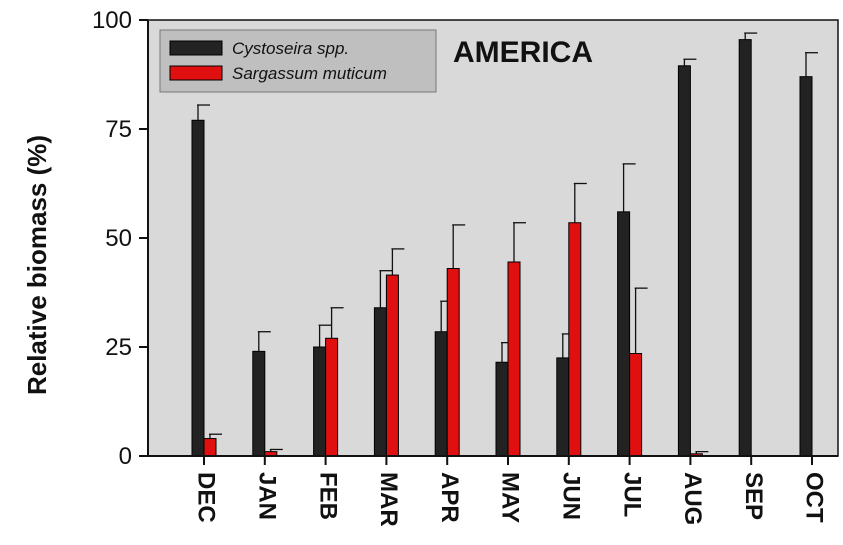 The height and width of the screenshot is (545, 843). I want to click on bar-cystoseira-may, so click(502, 409).